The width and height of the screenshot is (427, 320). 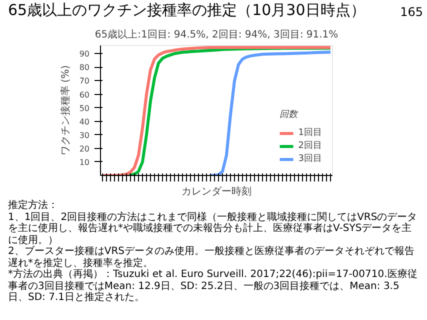 What do you see at coordinates (310, 133) in the screenshot?
I see `legend-label: 1回目` at bounding box center [310, 133].